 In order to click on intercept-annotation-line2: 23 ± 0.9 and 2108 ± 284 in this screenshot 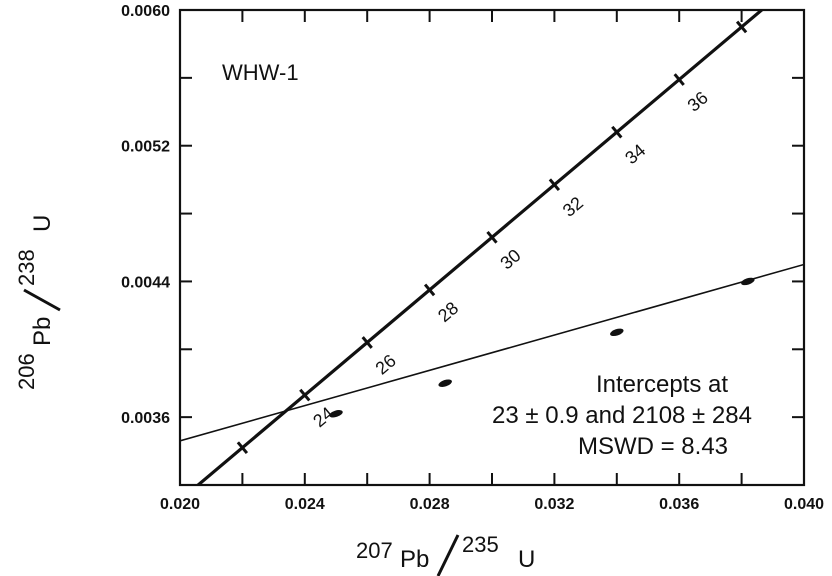, I will do `click(622, 415)`.